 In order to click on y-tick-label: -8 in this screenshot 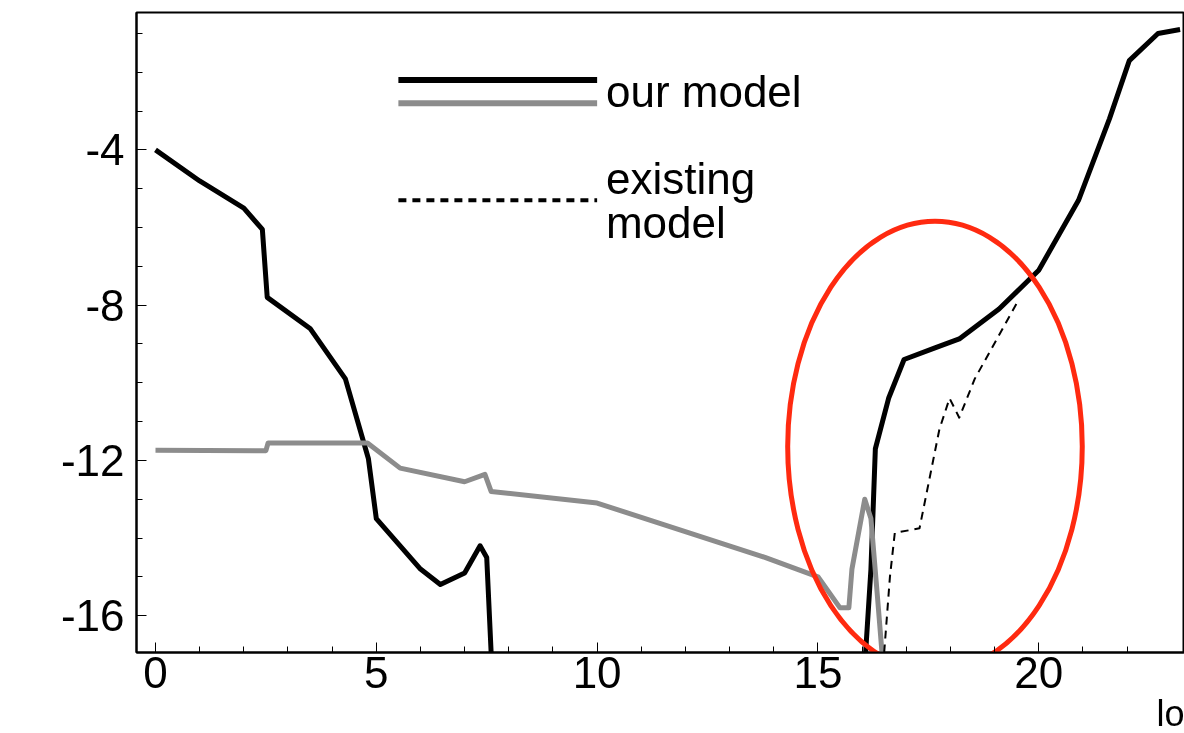, I will do `click(105, 305)`.